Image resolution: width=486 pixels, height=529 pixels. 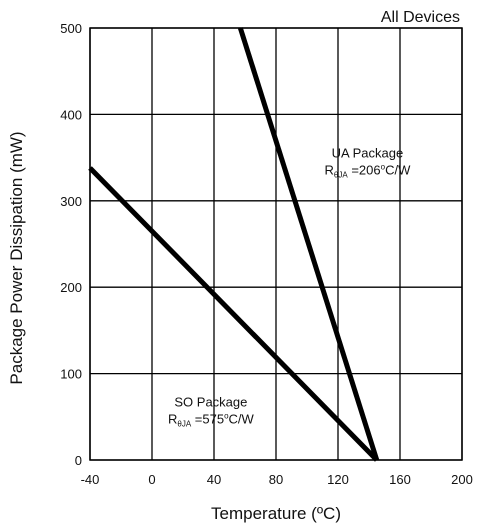 What do you see at coordinates (276, 513) in the screenshot?
I see `x-axis-title: Temperature (ºC)` at bounding box center [276, 513].